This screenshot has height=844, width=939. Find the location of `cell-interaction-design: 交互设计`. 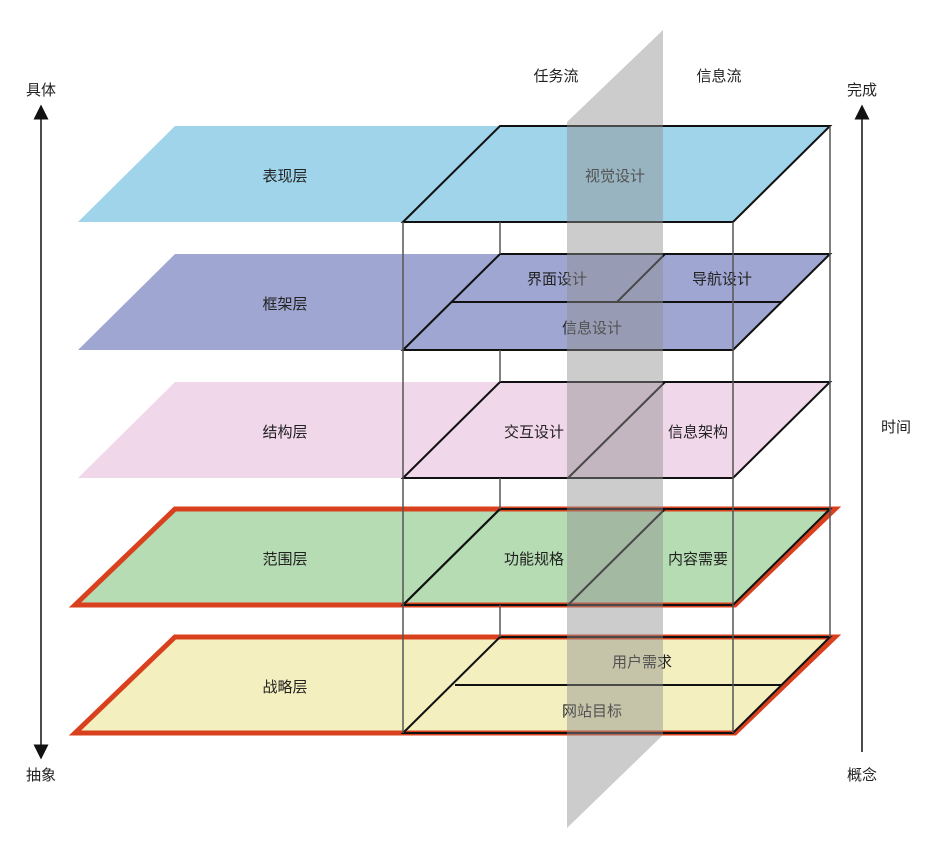

cell-interaction-design: 交互设计 is located at coordinates (534, 432).